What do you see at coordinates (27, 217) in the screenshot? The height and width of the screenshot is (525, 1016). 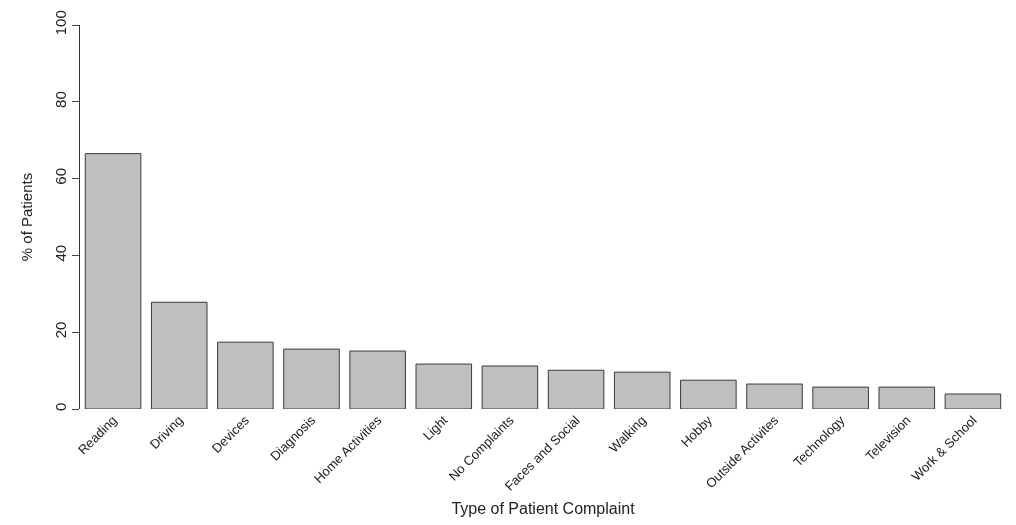 I see `y-axis-title: % of Patients` at bounding box center [27, 217].